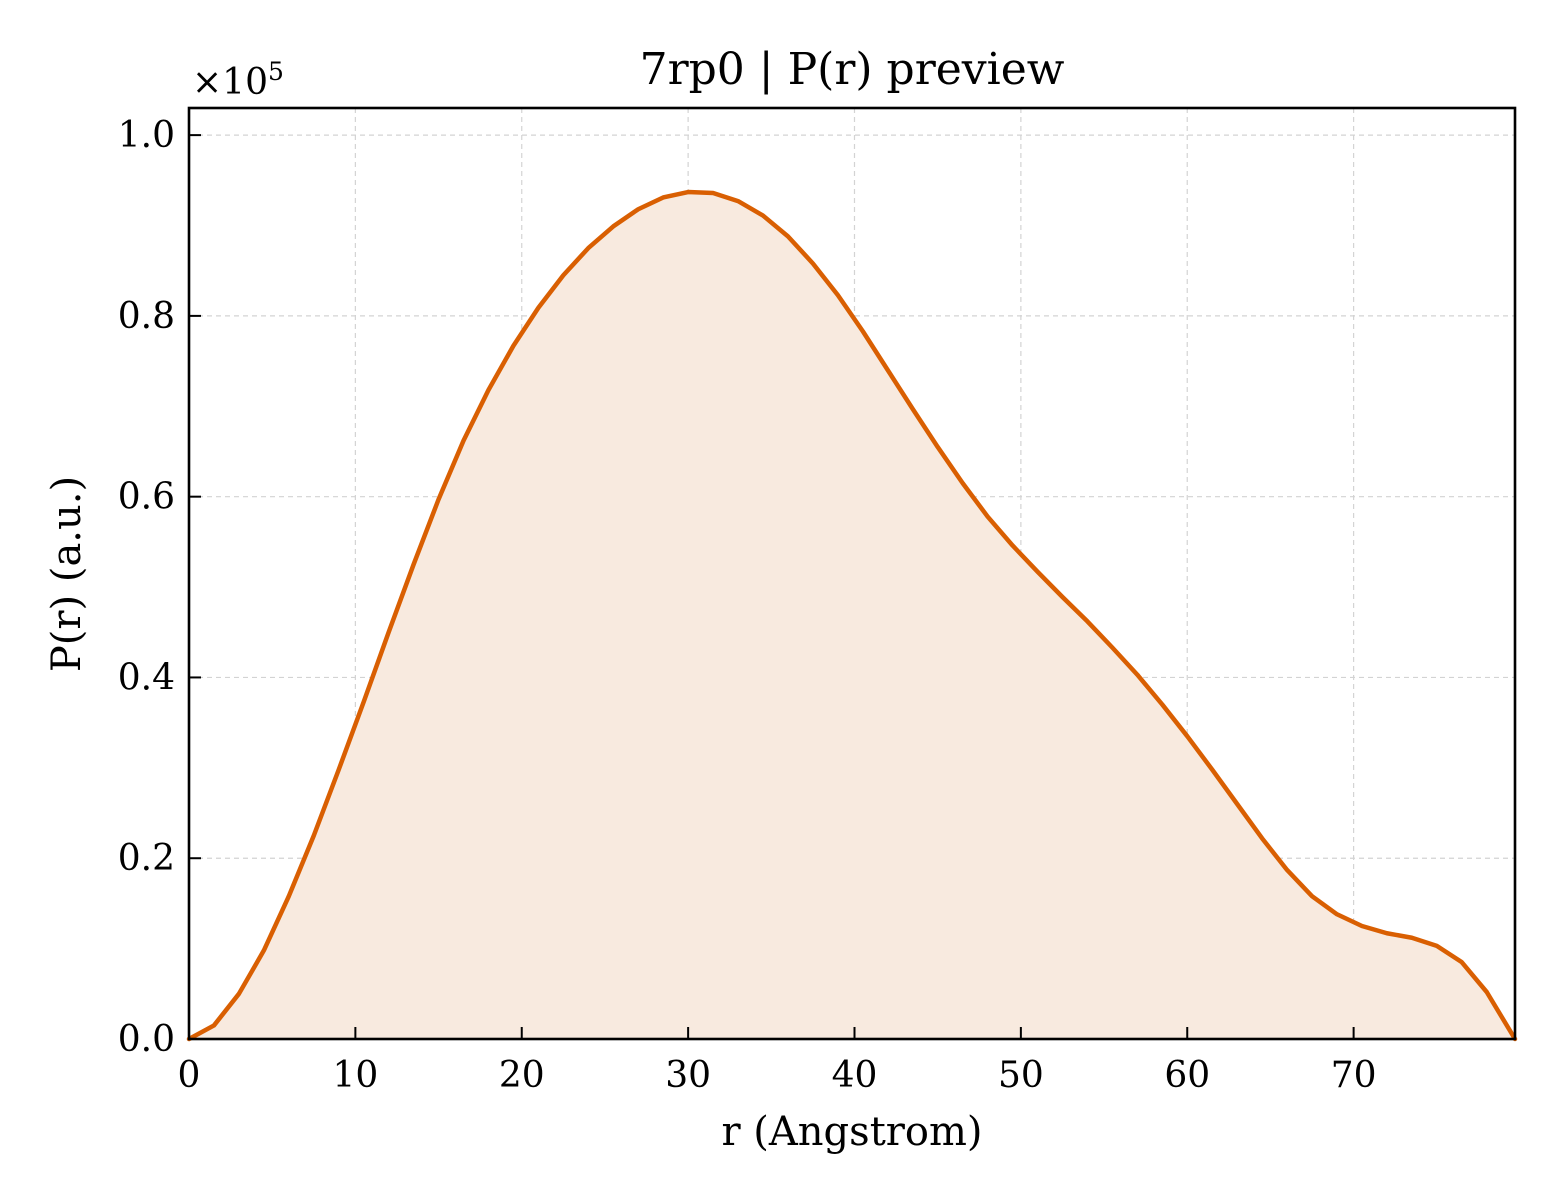  Describe the element at coordinates (230, 82) in the screenshot. I see `y-multiplier-base: ×10` at that location.